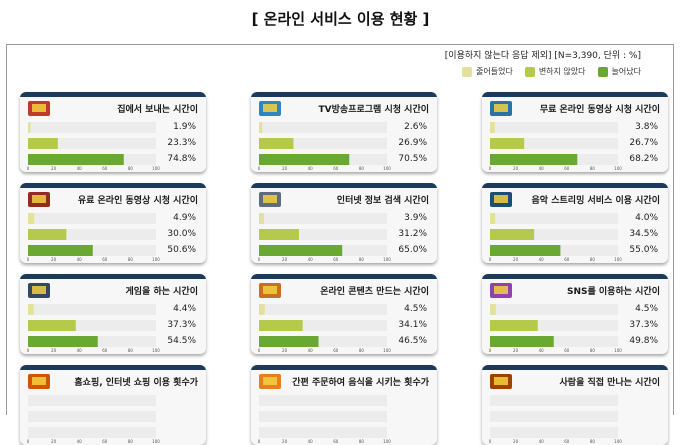  I want to click on legend-item-decreased: 줄어들었다, so click(487, 71).